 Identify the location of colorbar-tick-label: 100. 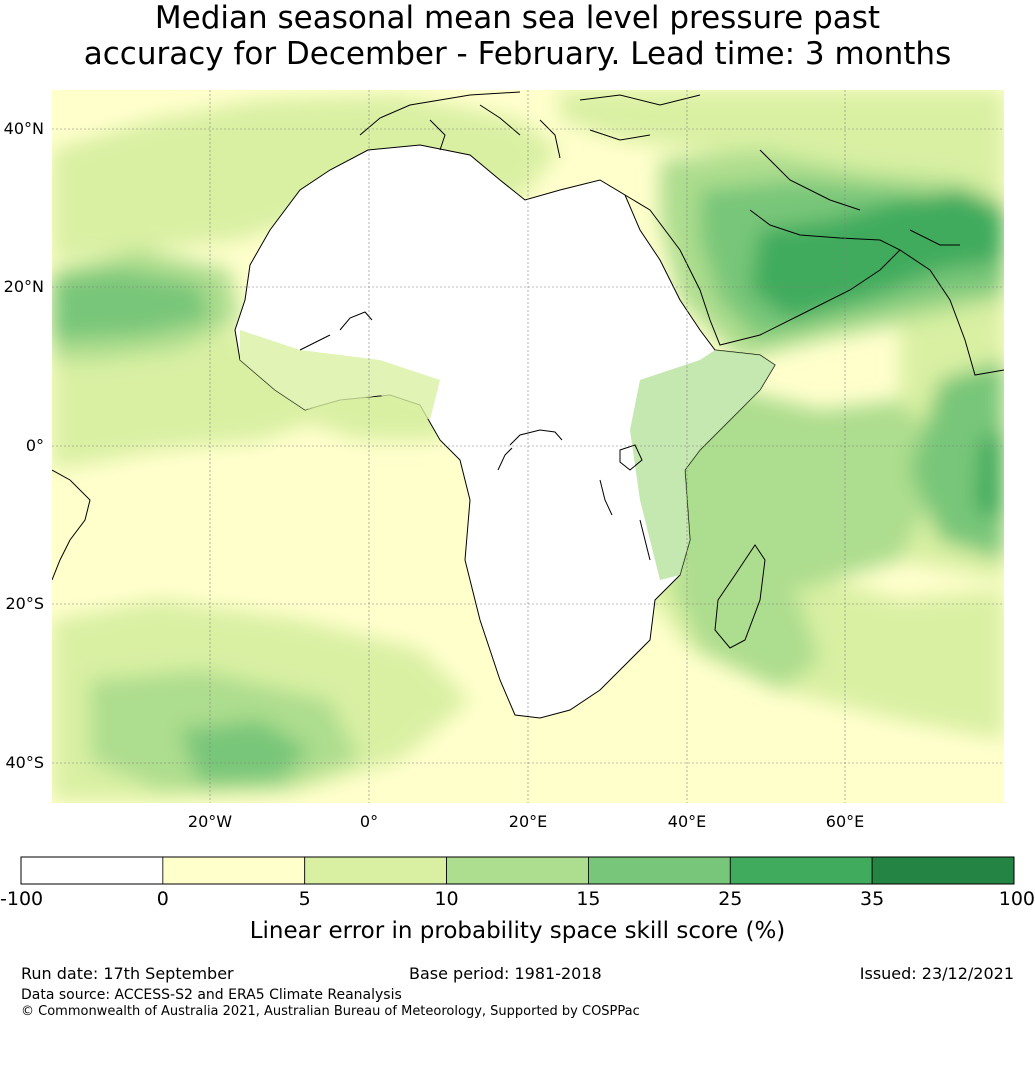
(1016, 899).